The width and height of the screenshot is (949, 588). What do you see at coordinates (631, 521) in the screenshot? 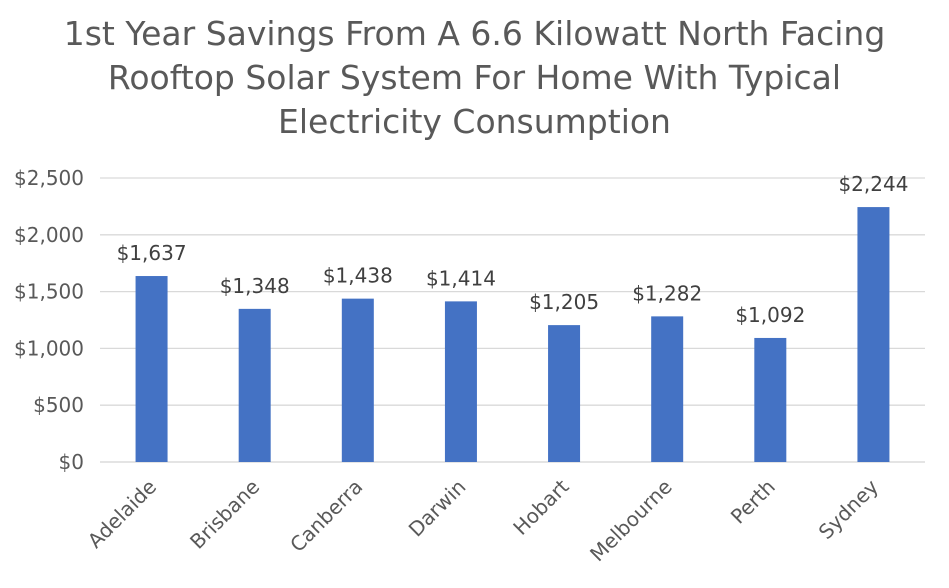
I see `x-tick-label-melbourne: Melbourne` at bounding box center [631, 521].